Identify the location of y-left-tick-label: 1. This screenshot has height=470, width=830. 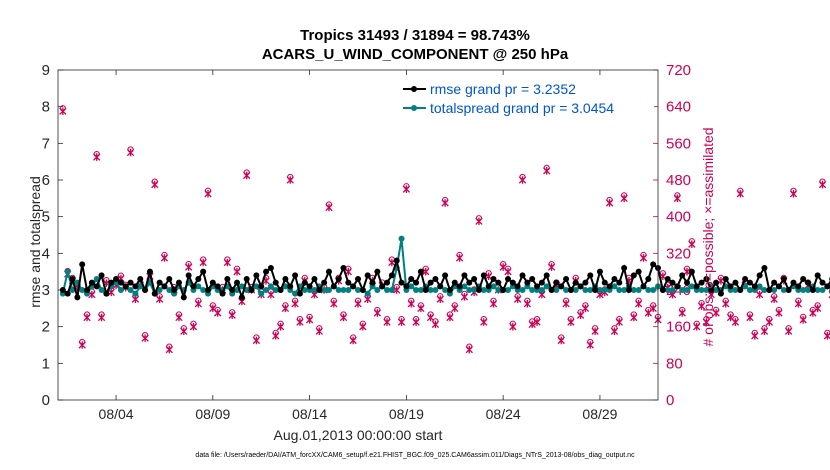
(46, 363).